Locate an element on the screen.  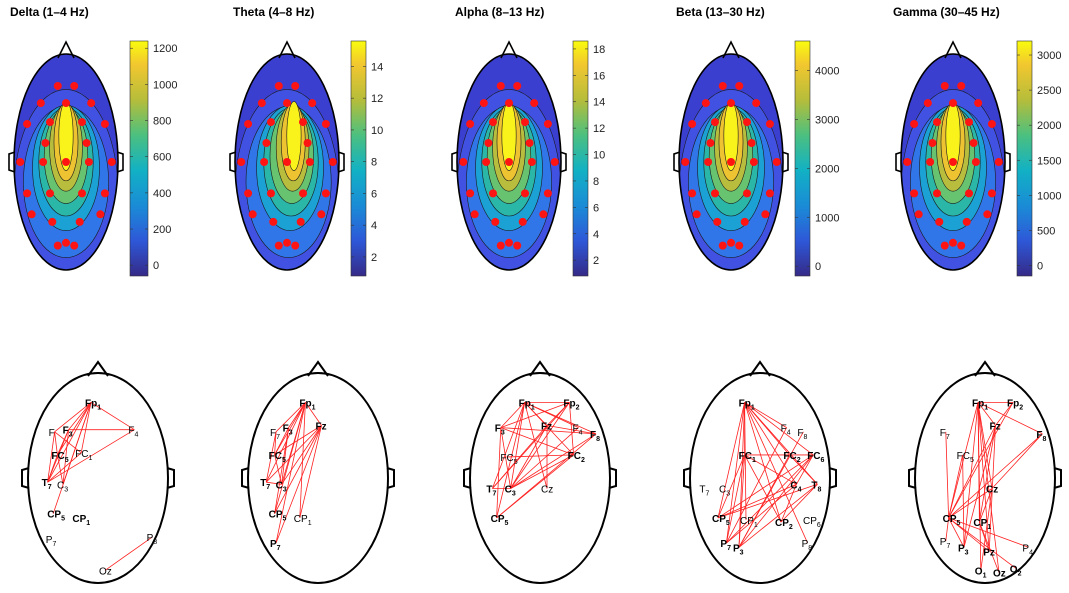
colorbar-tick-label: 4000 is located at coordinates (827, 71).